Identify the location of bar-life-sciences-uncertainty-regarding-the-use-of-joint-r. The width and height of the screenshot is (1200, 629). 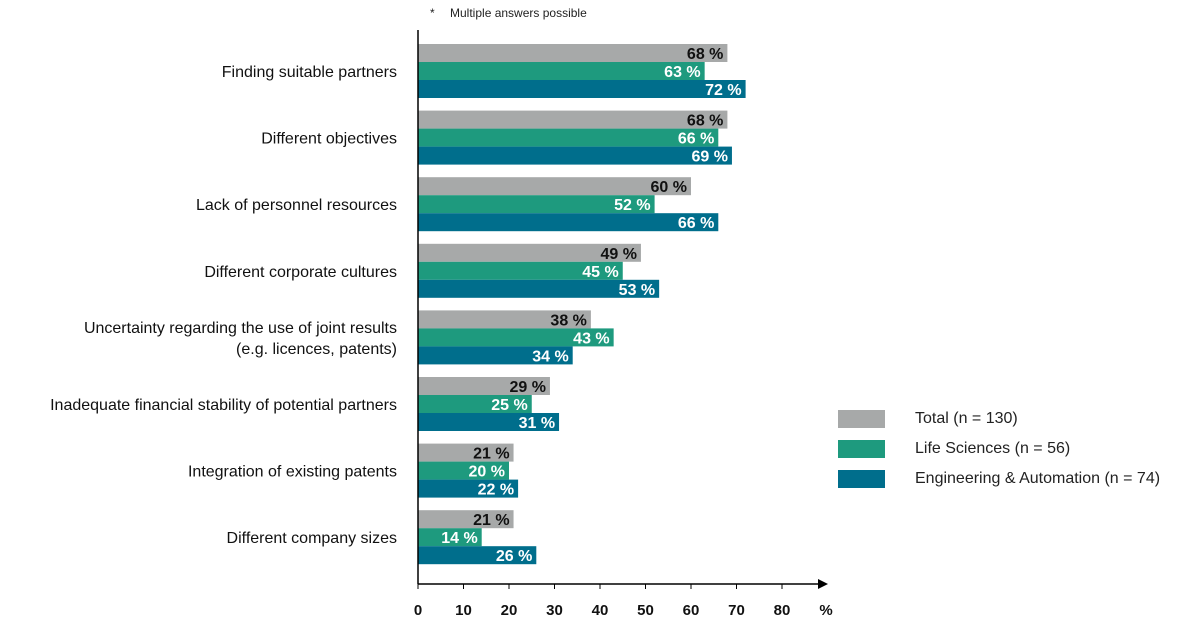
(516, 337).